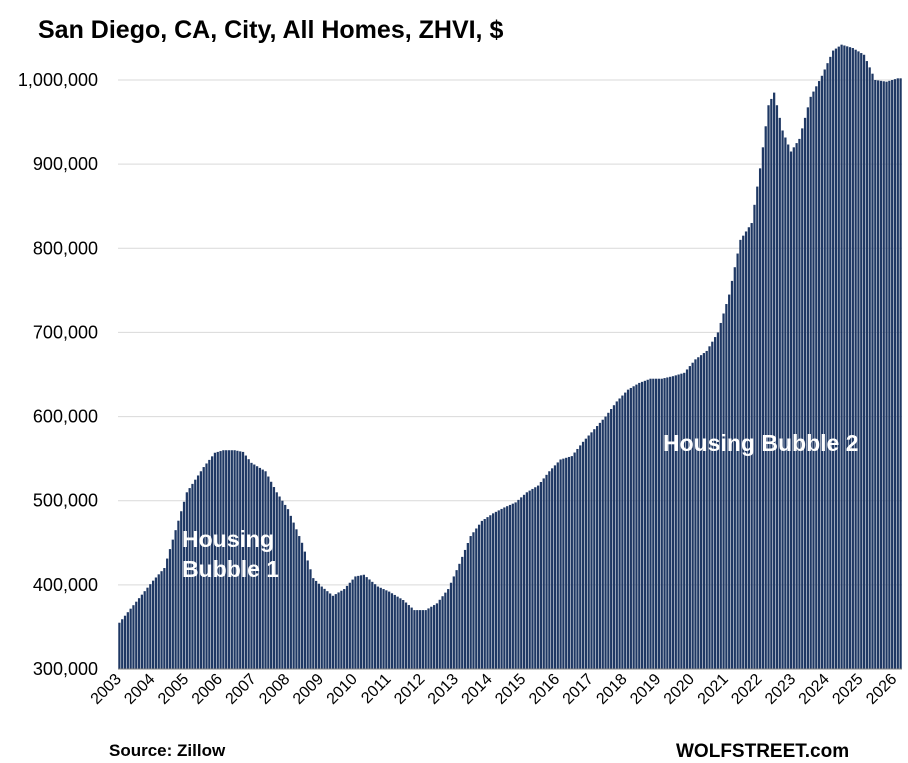 The height and width of the screenshot is (763, 908). Describe the element at coordinates (58, 80) in the screenshot. I see `y-tick-label: 1,000,000` at that location.